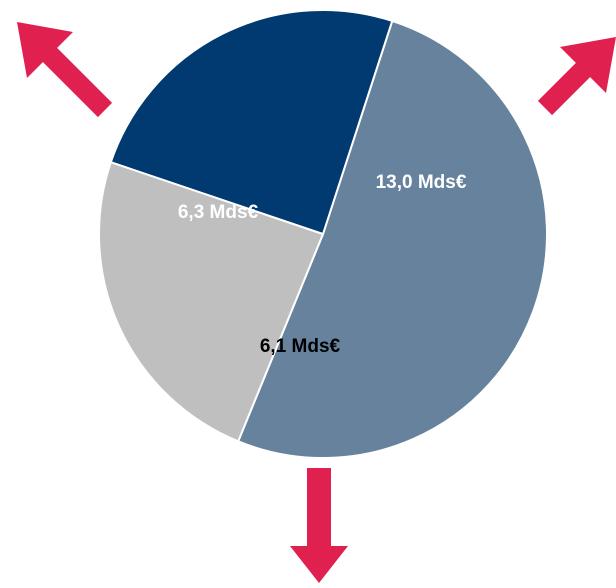 The width and height of the screenshot is (616, 588). I want to click on arrow-down-icon, so click(319, 525).